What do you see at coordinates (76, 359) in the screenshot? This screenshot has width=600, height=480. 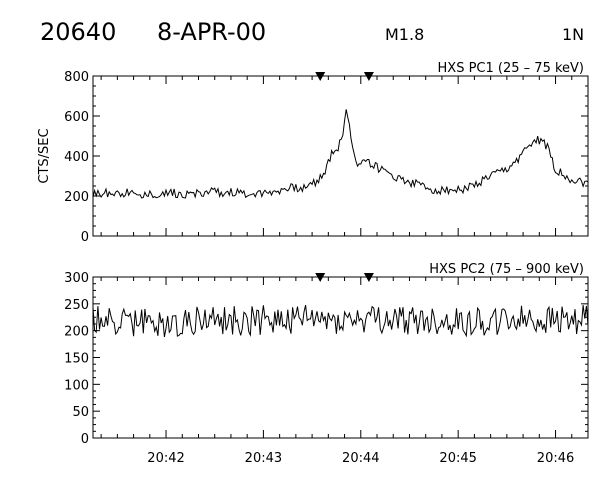 I see `y-tick-label: 150` at bounding box center [76, 359].